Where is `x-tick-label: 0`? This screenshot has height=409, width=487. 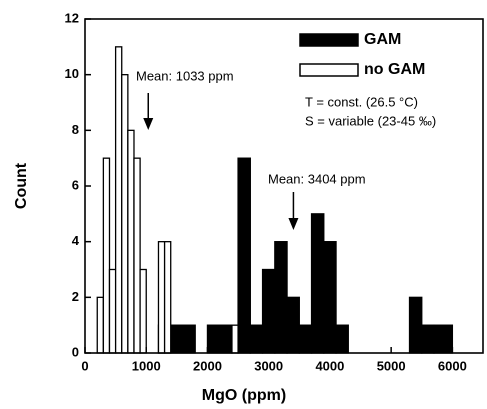 x-tick-label: 0 is located at coordinates (84, 365).